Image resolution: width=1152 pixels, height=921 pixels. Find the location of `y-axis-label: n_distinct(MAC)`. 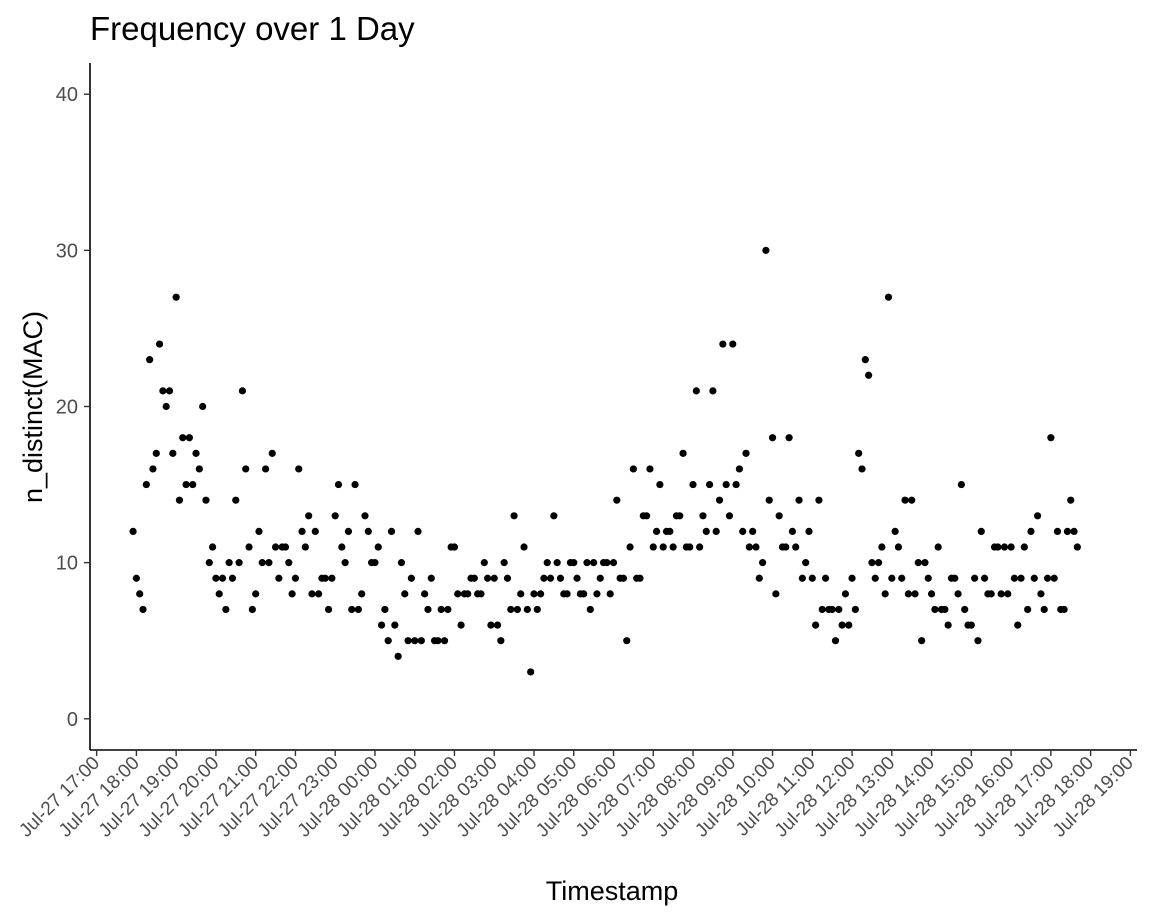

y-axis-label: n_distinct(MAC) is located at coordinates (33, 407).